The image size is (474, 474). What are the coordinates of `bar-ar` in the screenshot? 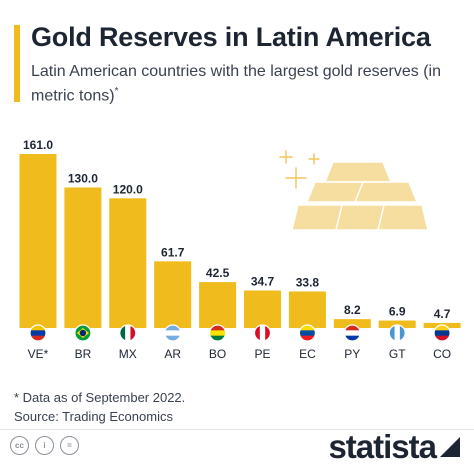 It's located at (173, 294).